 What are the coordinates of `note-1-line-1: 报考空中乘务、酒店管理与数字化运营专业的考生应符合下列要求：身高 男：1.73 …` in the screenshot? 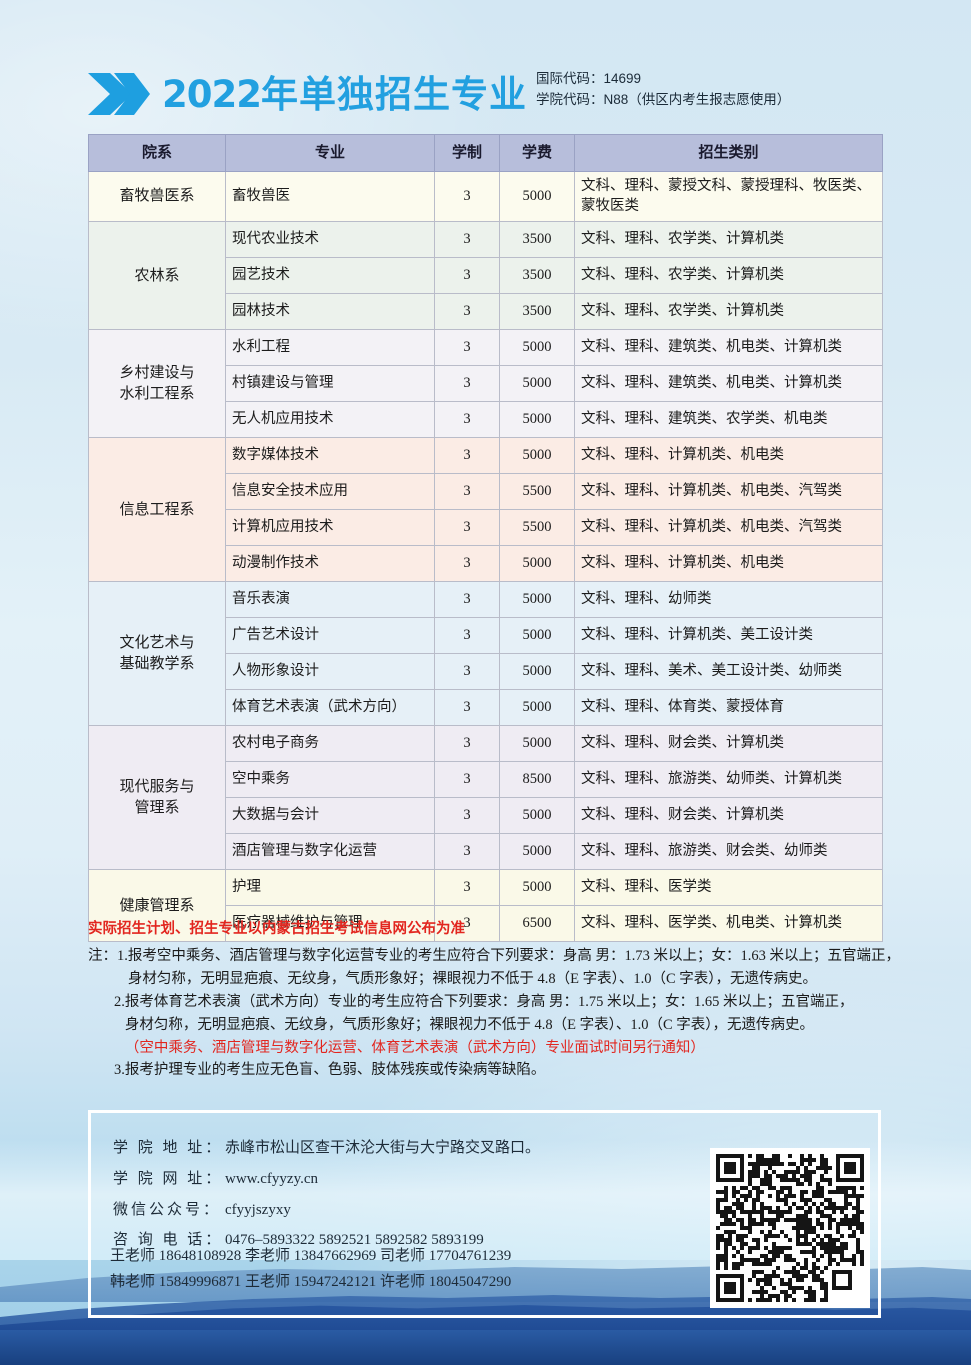 It's located at (513, 955).